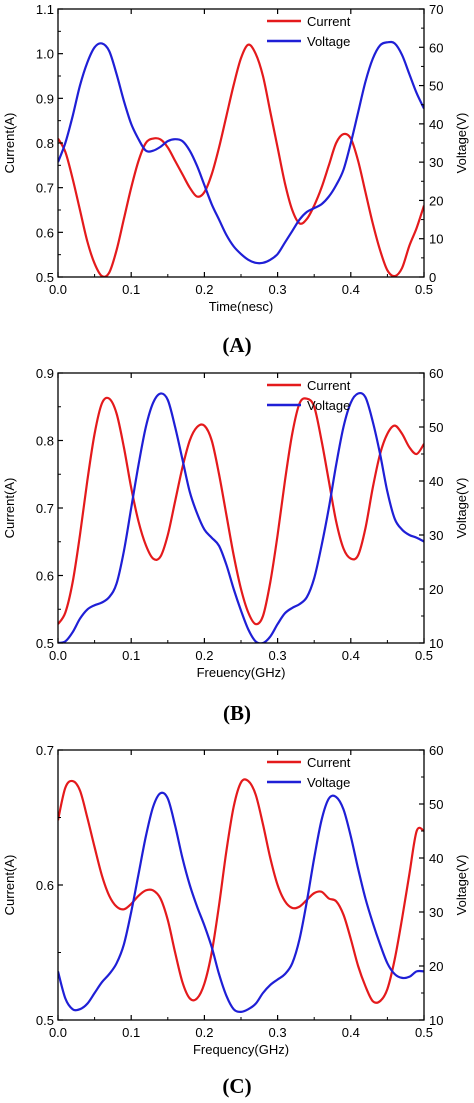 Image resolution: width=474 pixels, height=1103 pixels. I want to click on y-left-tick-label: 1.1, so click(45, 9).